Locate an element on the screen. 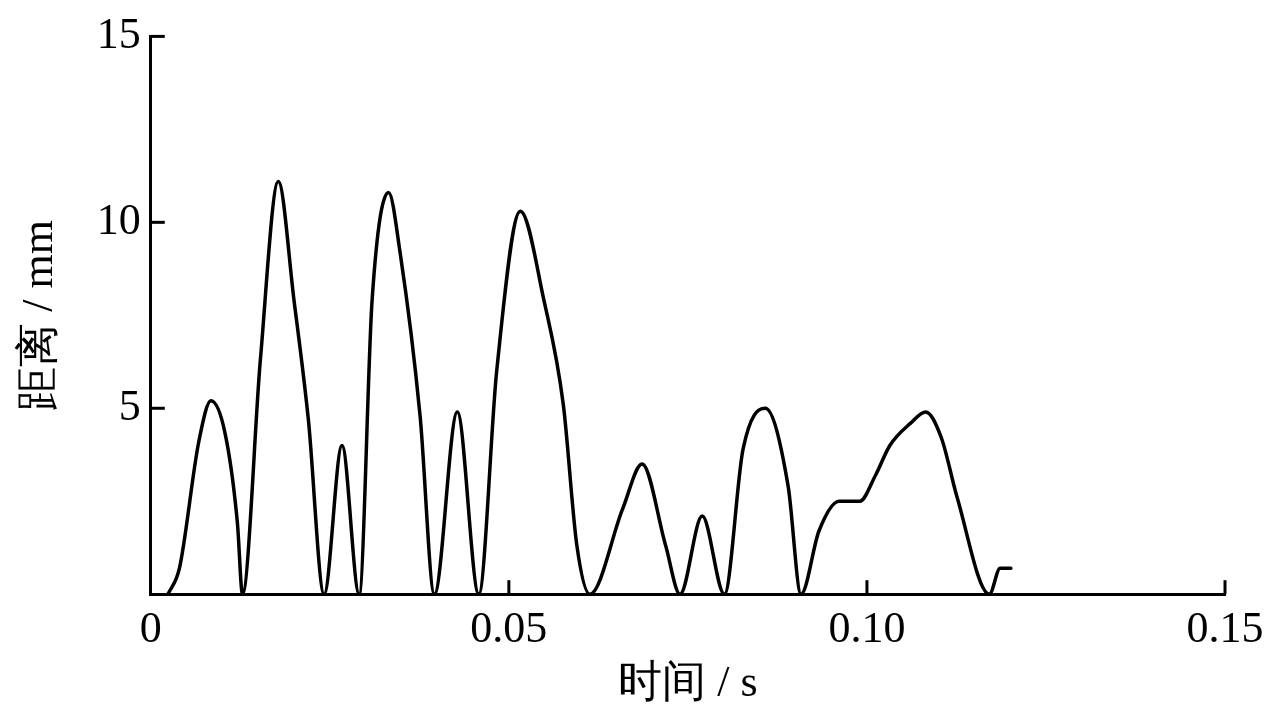 The height and width of the screenshot is (720, 1270). y-tick-label: 15 is located at coordinates (118, 33).